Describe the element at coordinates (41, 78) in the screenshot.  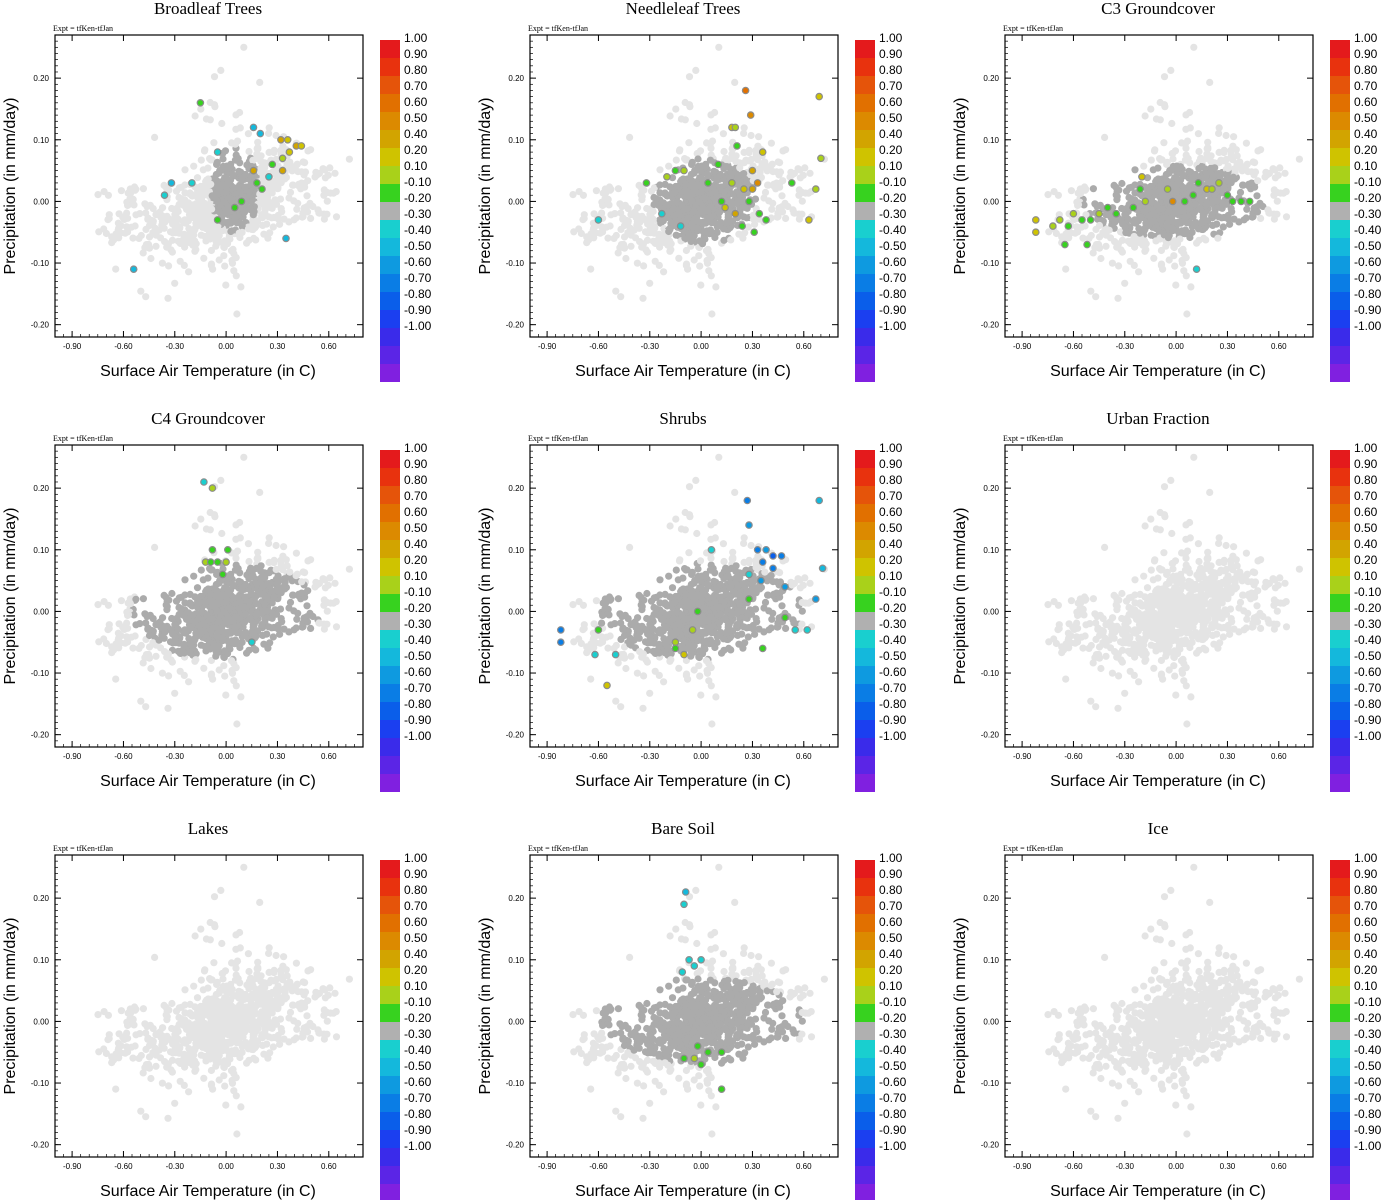
I see `y-tick-label: 0.20` at that location.